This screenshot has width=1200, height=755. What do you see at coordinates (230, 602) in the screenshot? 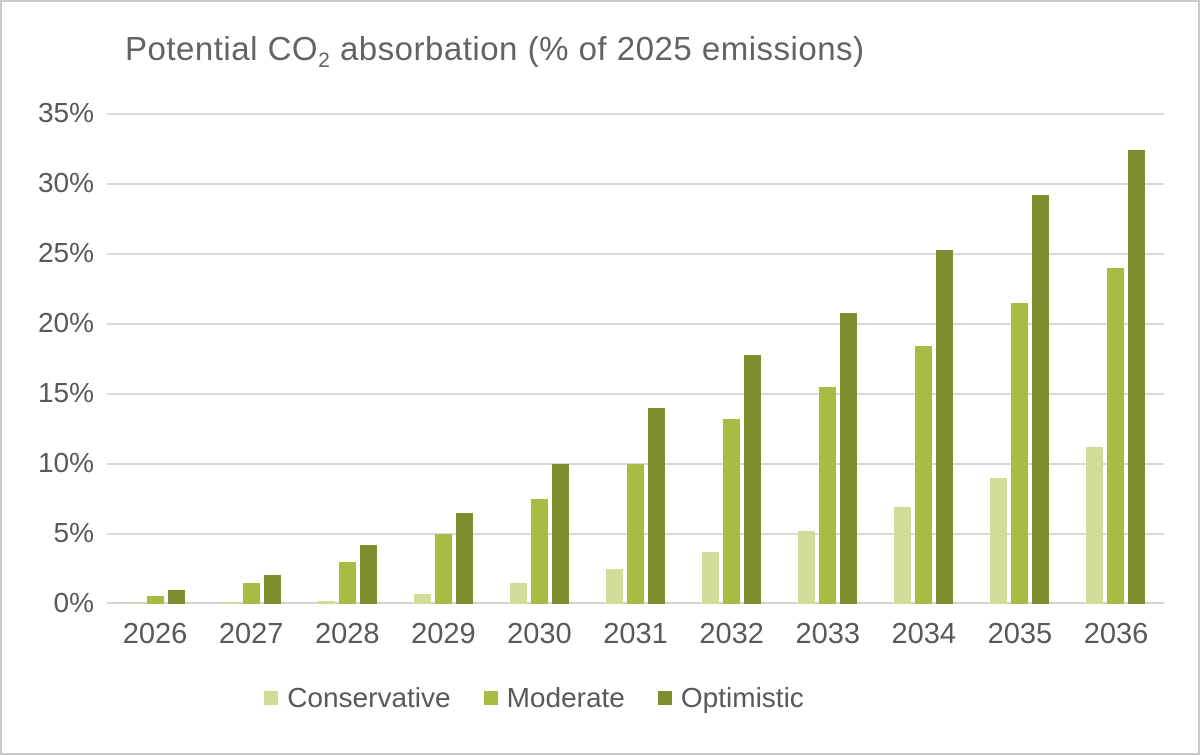
I see `bar-conservative-2027` at bounding box center [230, 602].